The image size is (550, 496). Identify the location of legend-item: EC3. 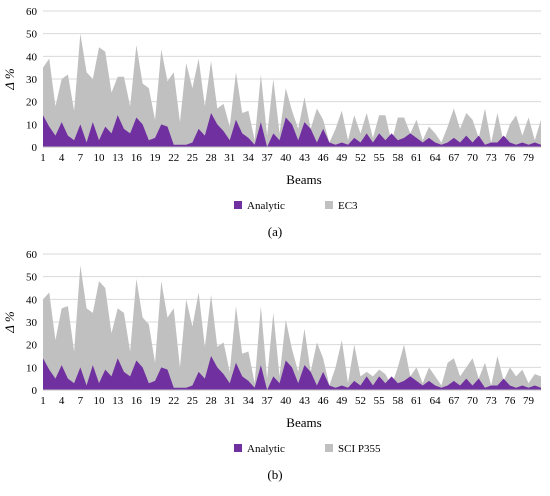
(341, 206).